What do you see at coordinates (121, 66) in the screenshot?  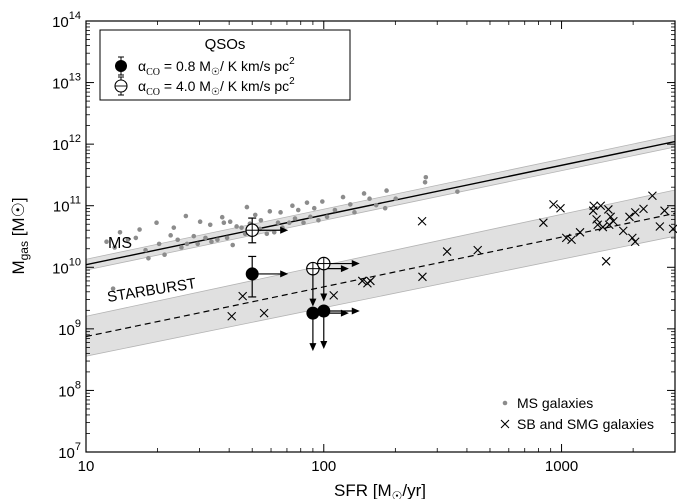 I see `legend-filled-circle` at bounding box center [121, 66].